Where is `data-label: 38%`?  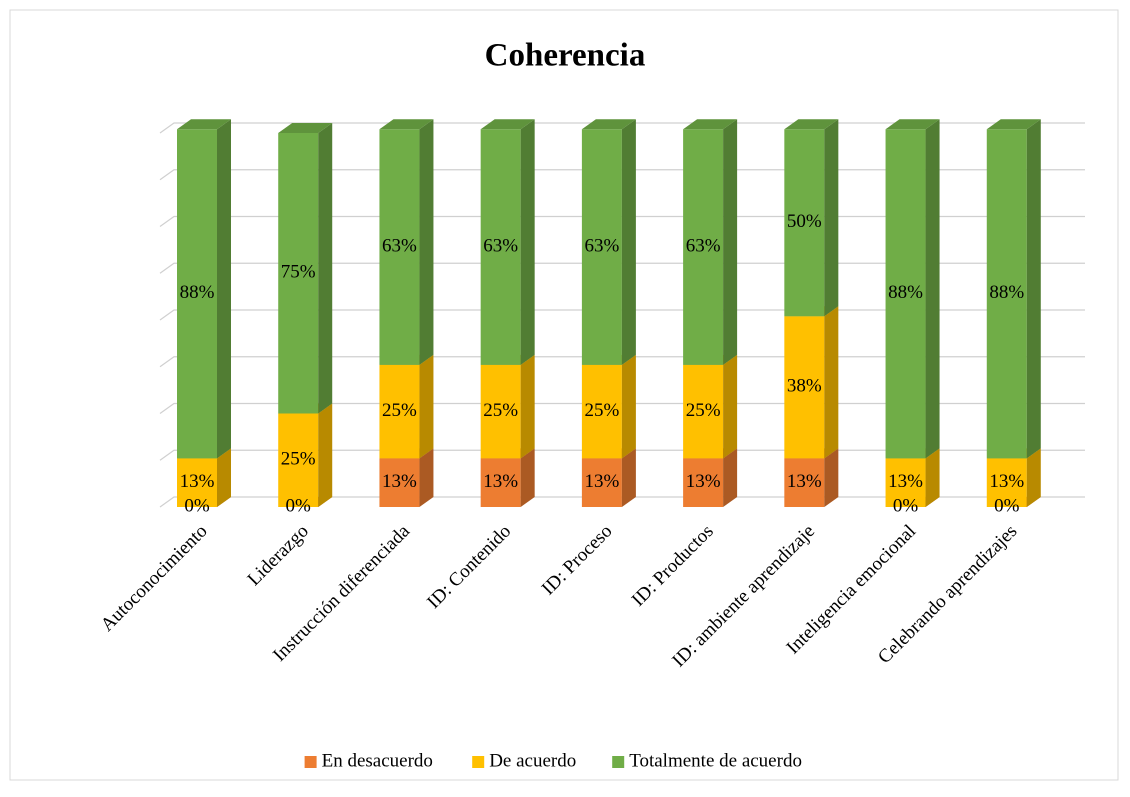 data-label: 38% is located at coordinates (804, 386).